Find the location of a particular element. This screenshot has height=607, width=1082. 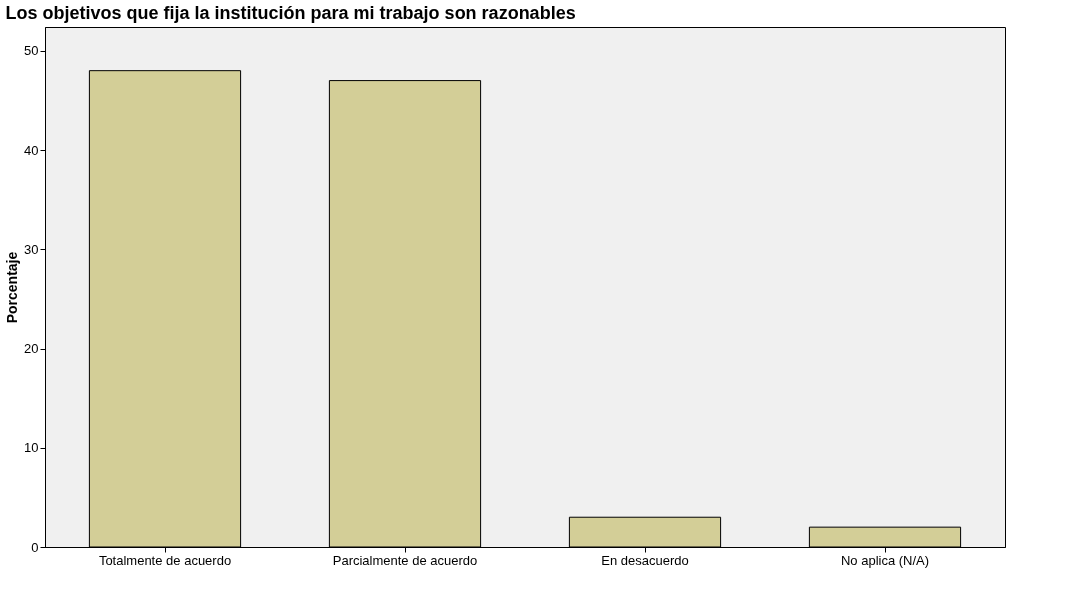

chart-title: Los objetivos que fija la institución para mi trabajo son razonables is located at coordinates (290, 13).